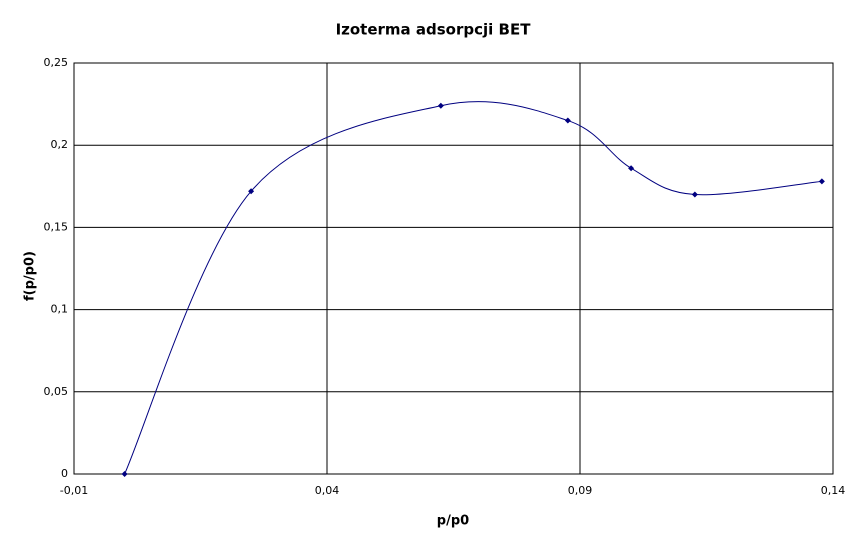 The image size is (866, 548). I want to click on x-tick-label: 0,04, so click(327, 490).